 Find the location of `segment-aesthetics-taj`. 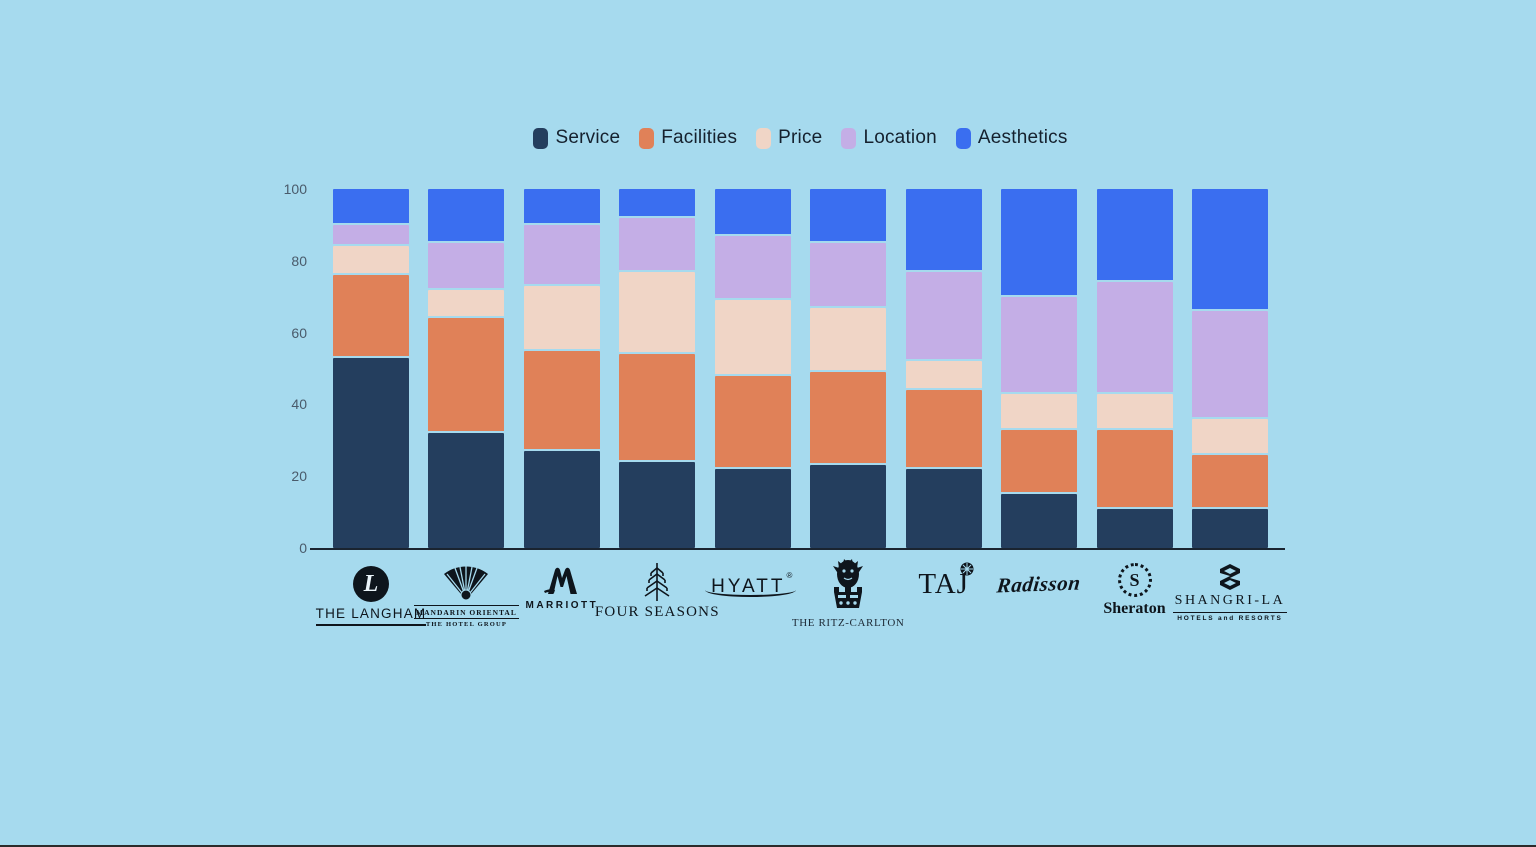

segment-aesthetics-taj is located at coordinates (943, 230).